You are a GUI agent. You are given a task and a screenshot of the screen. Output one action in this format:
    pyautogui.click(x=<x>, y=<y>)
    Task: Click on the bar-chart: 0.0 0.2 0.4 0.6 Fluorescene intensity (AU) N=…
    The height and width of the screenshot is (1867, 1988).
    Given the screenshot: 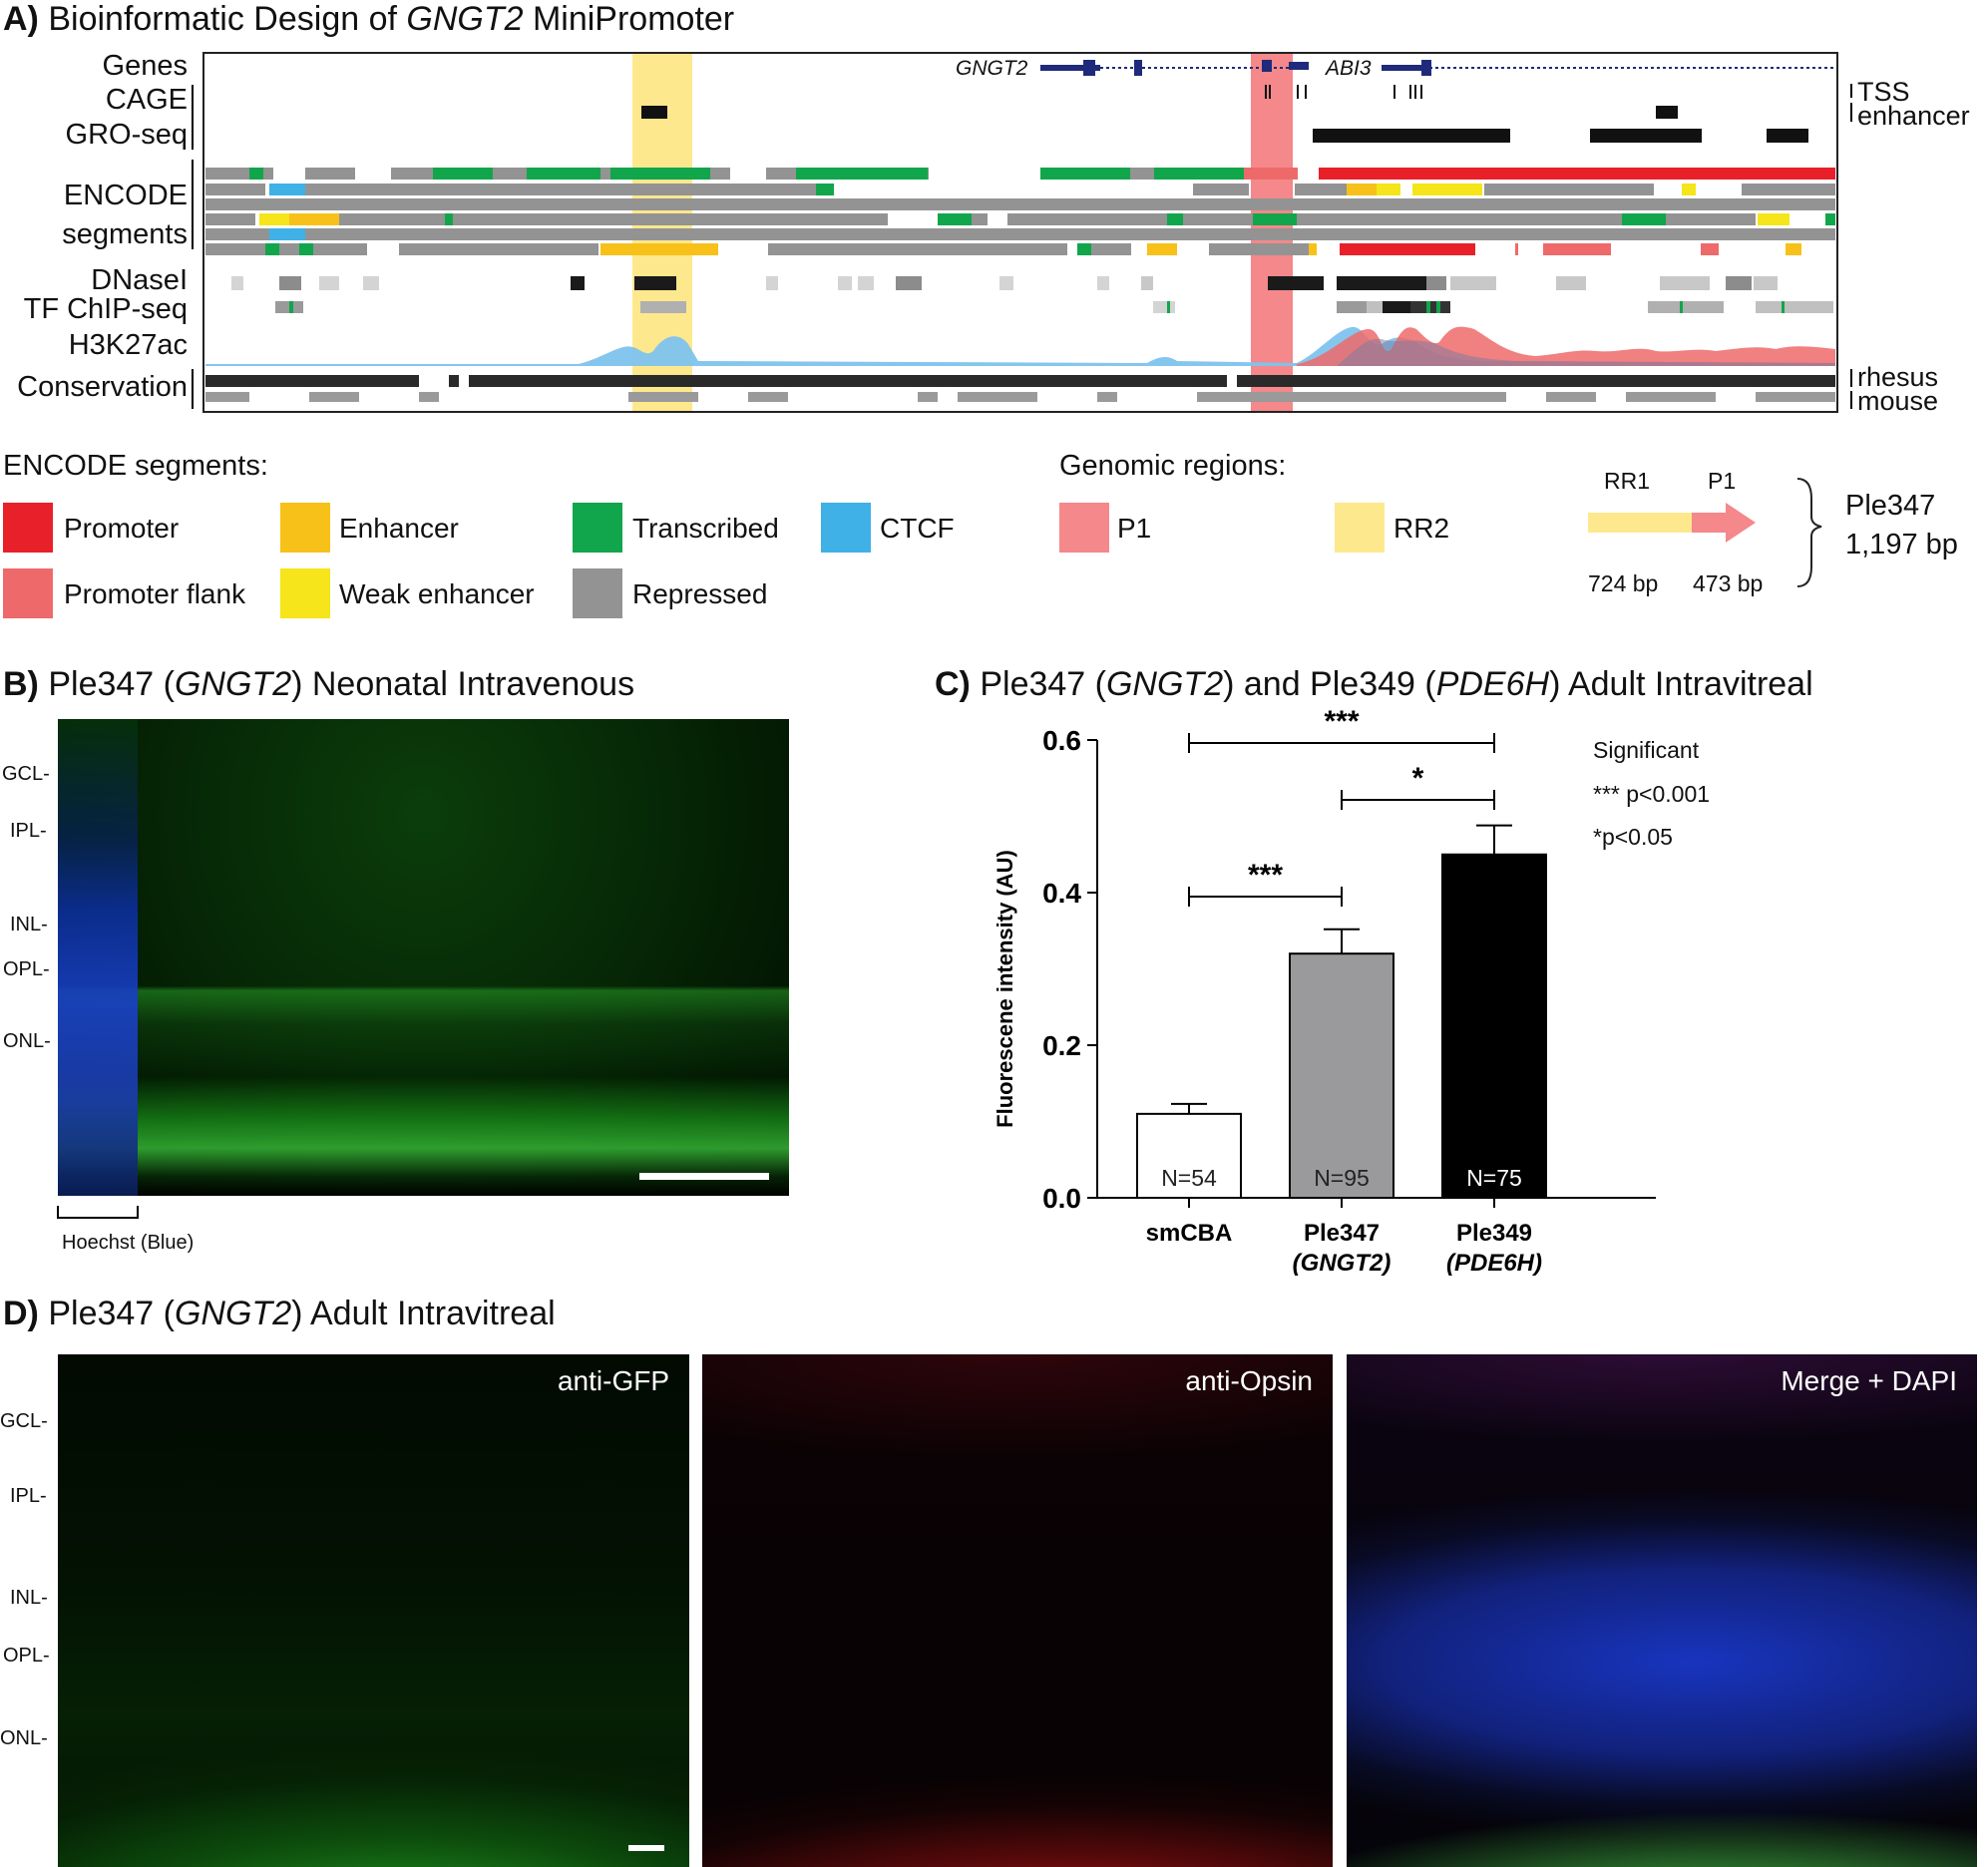 What is the action you would take?
    pyautogui.click(x=1325, y=991)
    